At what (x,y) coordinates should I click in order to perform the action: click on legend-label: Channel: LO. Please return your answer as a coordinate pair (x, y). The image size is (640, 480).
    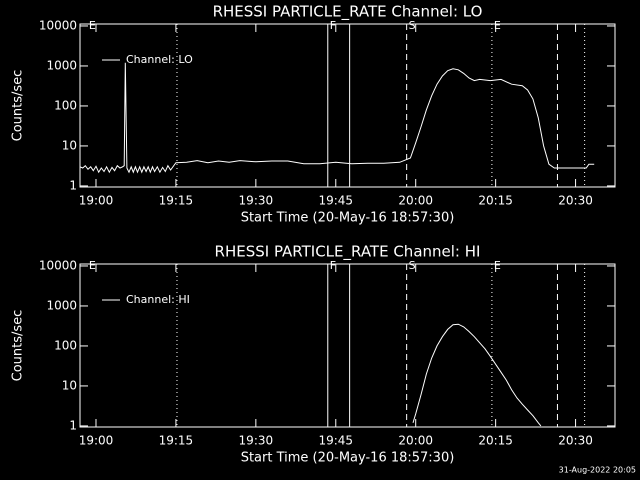
    Looking at the image, I should click on (159, 59).